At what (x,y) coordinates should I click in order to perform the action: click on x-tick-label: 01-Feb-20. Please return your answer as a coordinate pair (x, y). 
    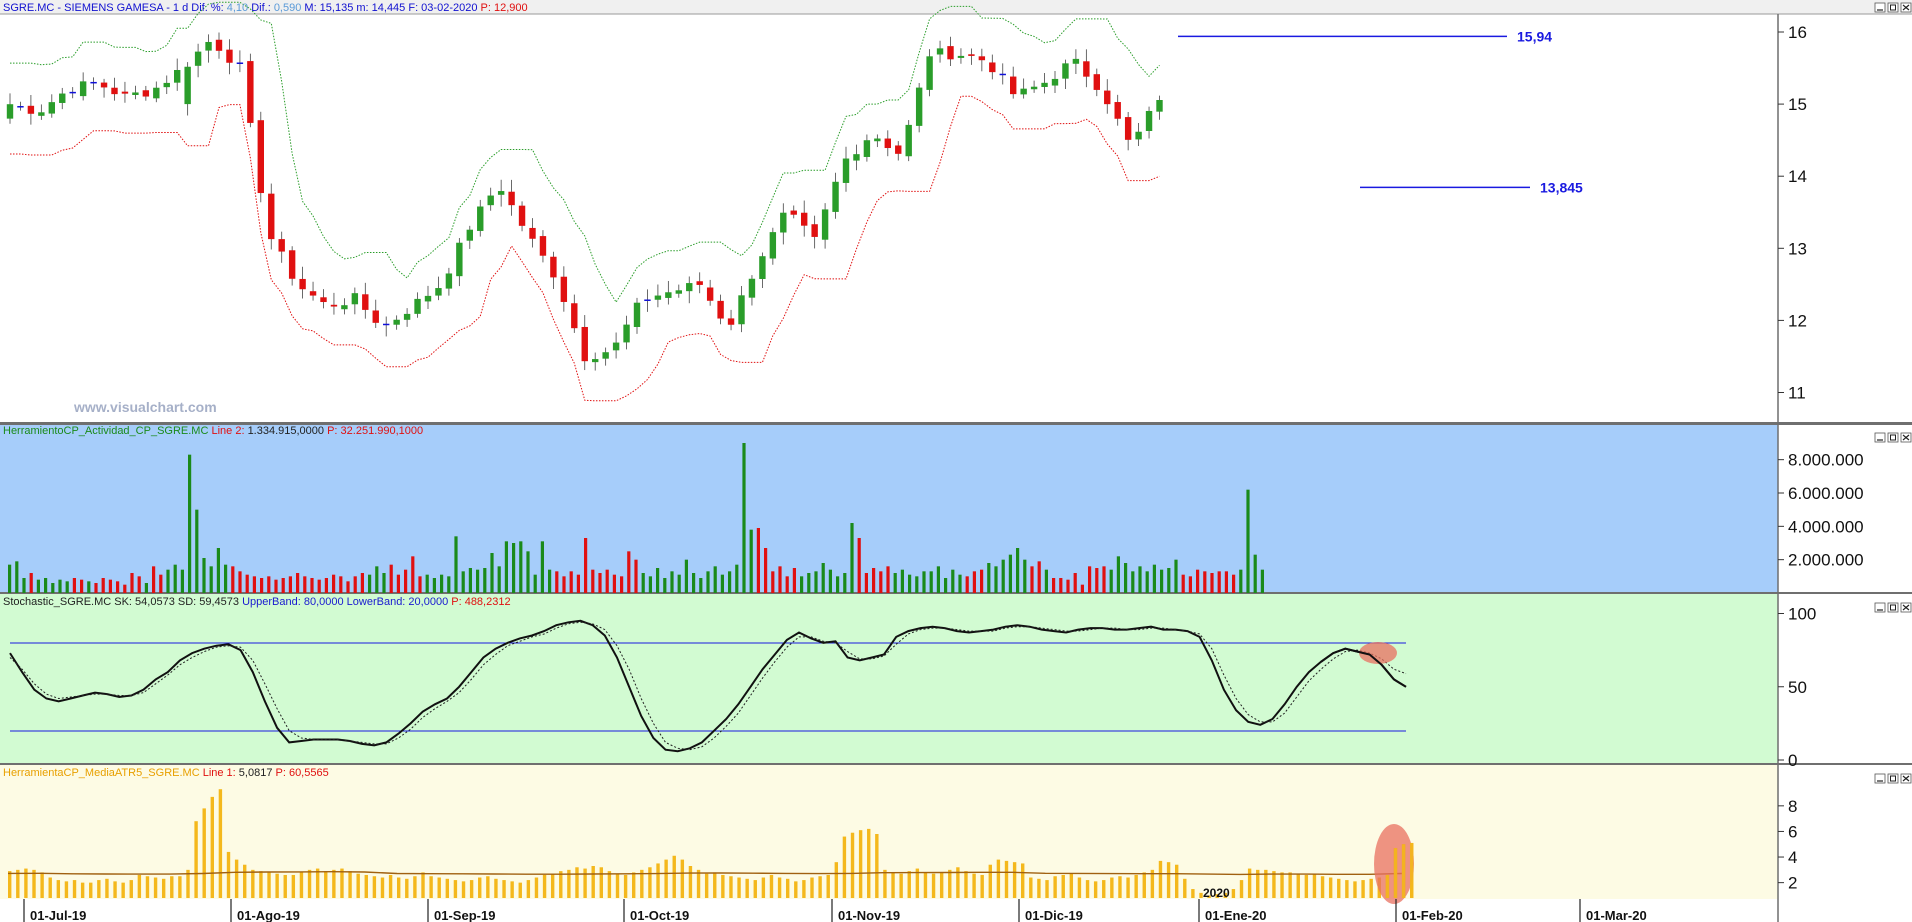
    Looking at the image, I should click on (1432, 915).